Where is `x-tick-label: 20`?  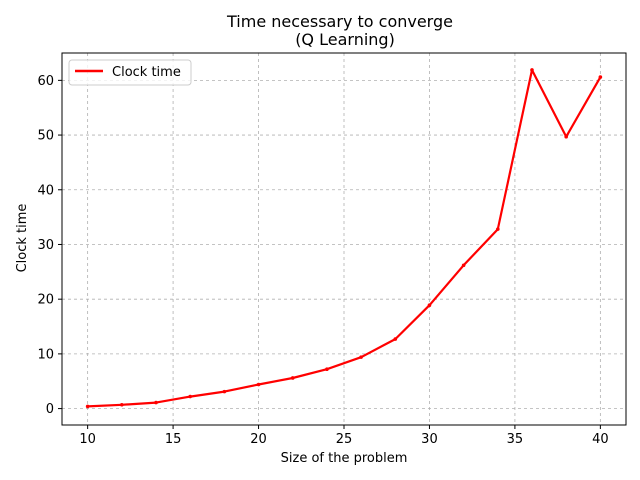 x-tick-label: 20 is located at coordinates (258, 439).